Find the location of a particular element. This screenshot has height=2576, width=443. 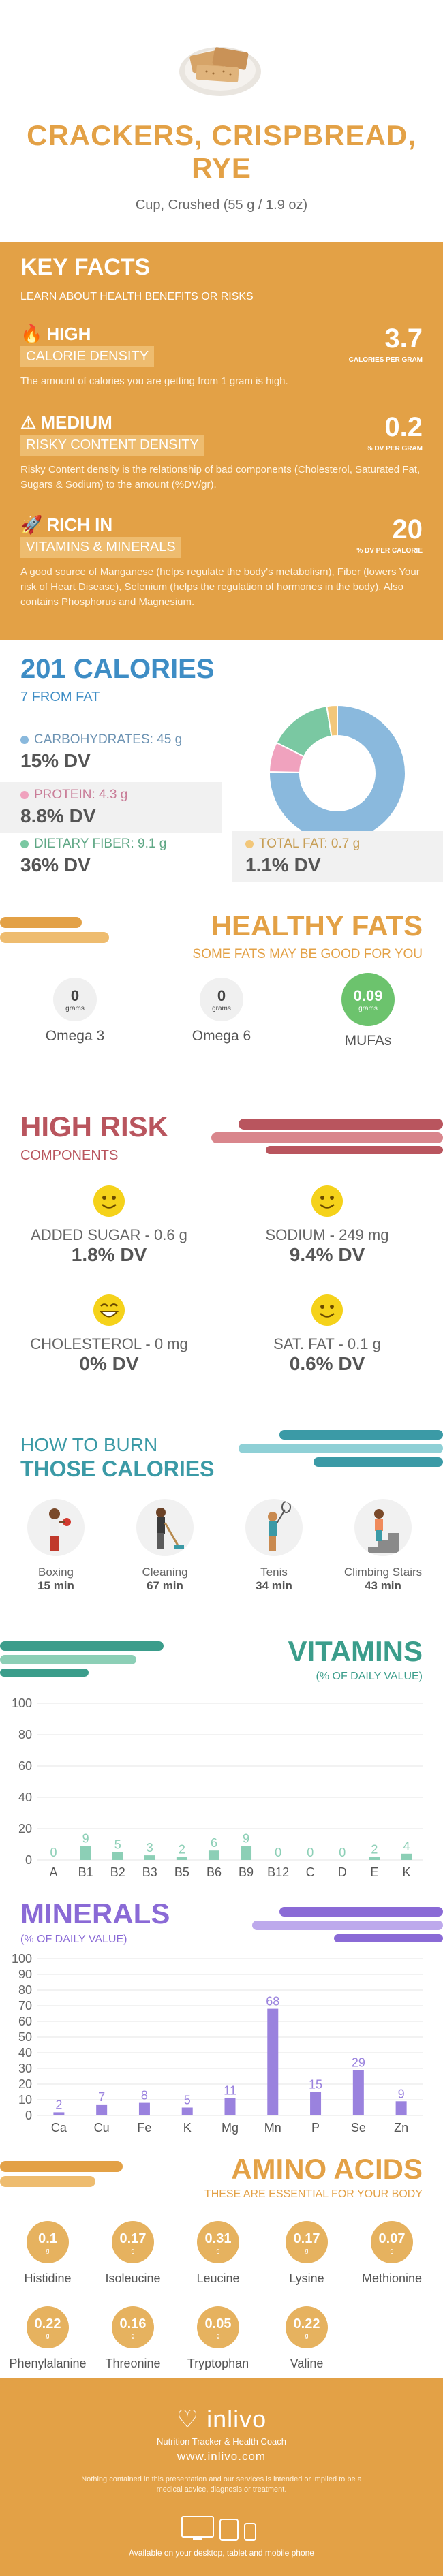

calories-subtitle: 7 FROM FAT is located at coordinates (60, 696).